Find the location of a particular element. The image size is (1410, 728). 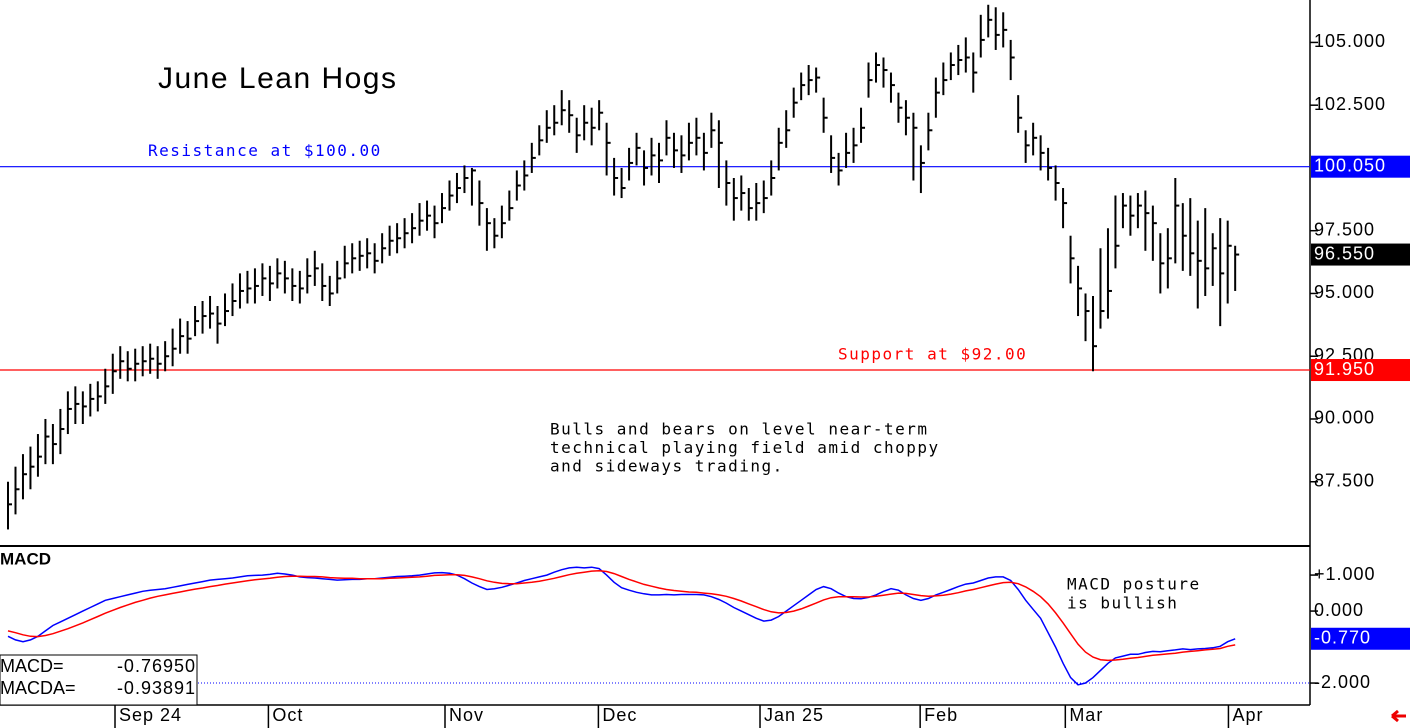

x-tick-label: Oct is located at coordinates (287, 715).